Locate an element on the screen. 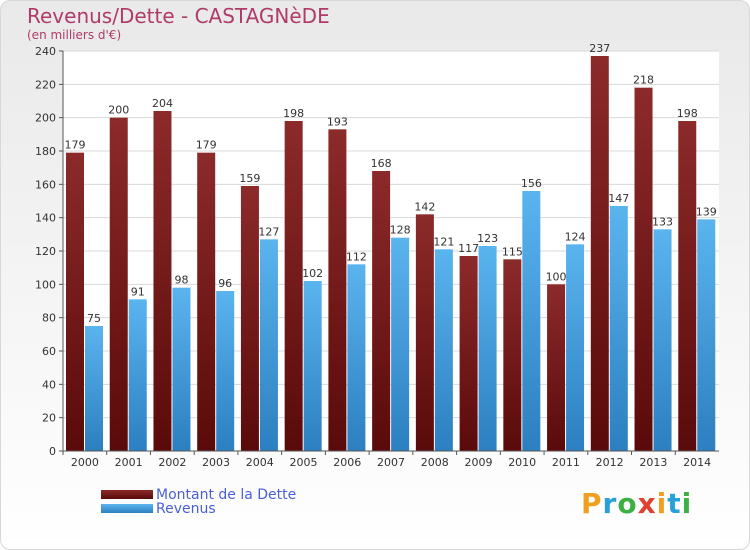  data-label: 75 is located at coordinates (94, 318).